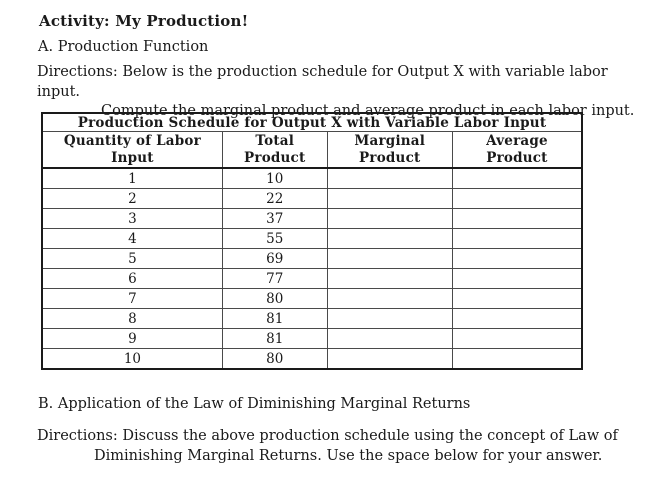 The width and height of the screenshot is (650, 490). I want to click on cell-quantity-of-labor-input: 6, so click(132, 278).